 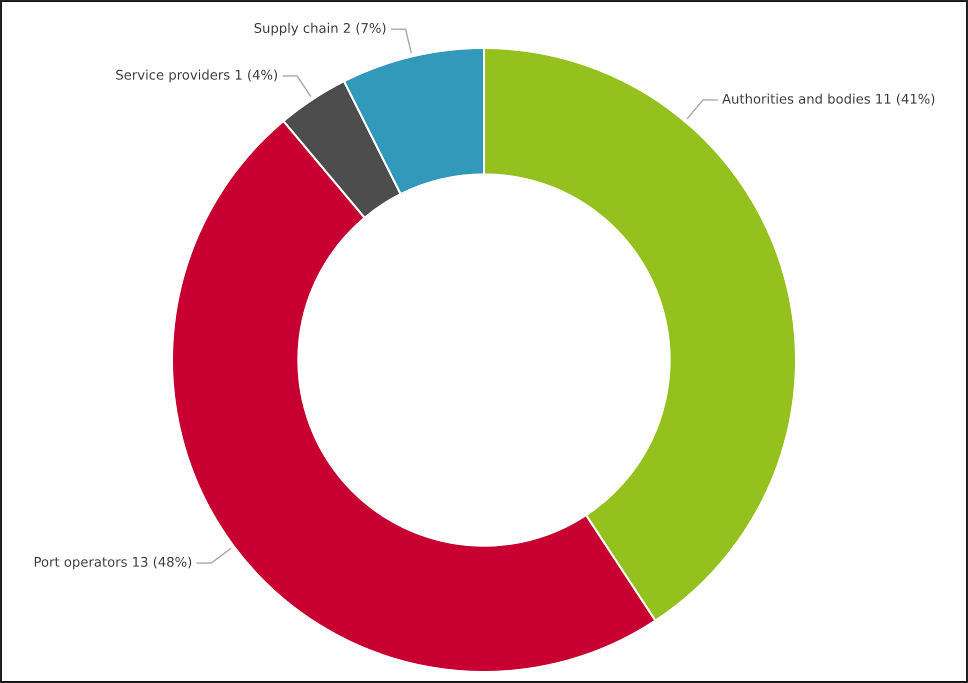 What do you see at coordinates (828, 100) in the screenshot?
I see `slice-label: Authorities and bodies 11 (41%)` at bounding box center [828, 100].